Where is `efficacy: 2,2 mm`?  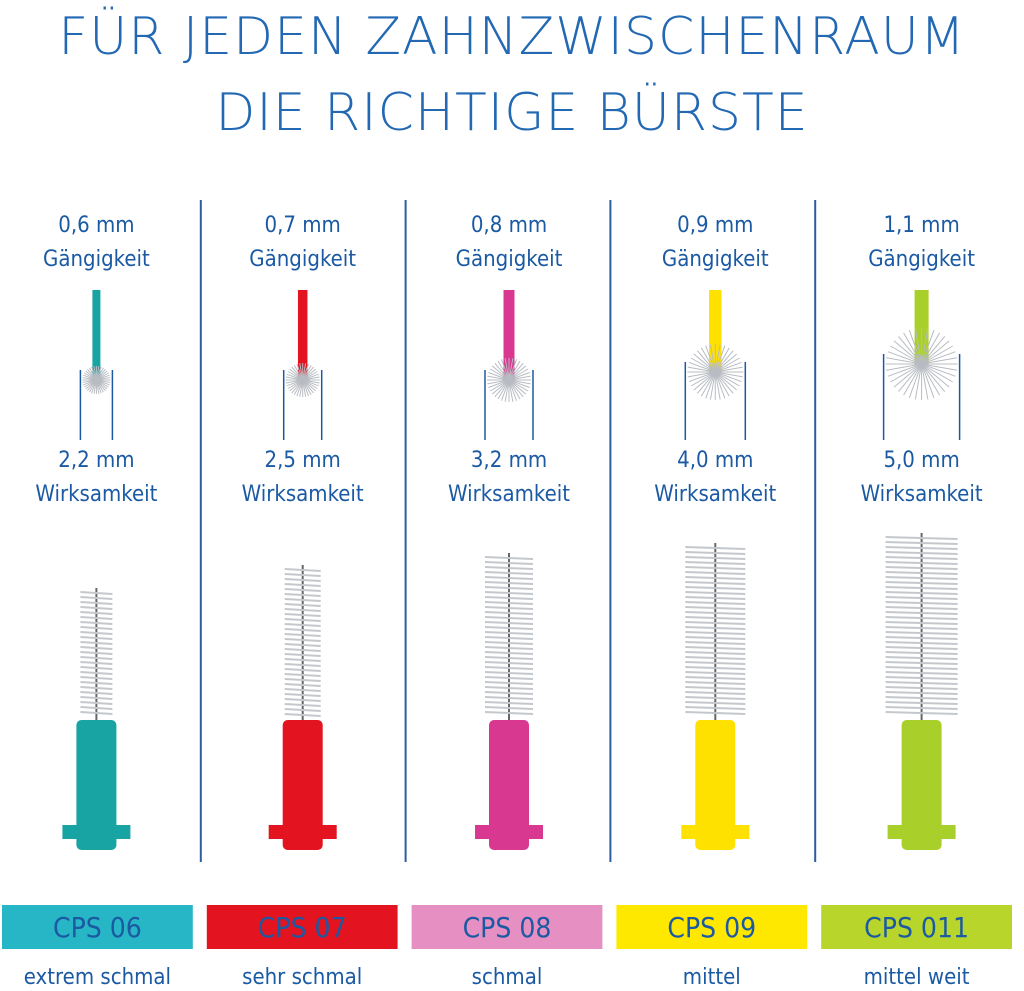
efficacy: 2,2 mm is located at coordinates (96, 460).